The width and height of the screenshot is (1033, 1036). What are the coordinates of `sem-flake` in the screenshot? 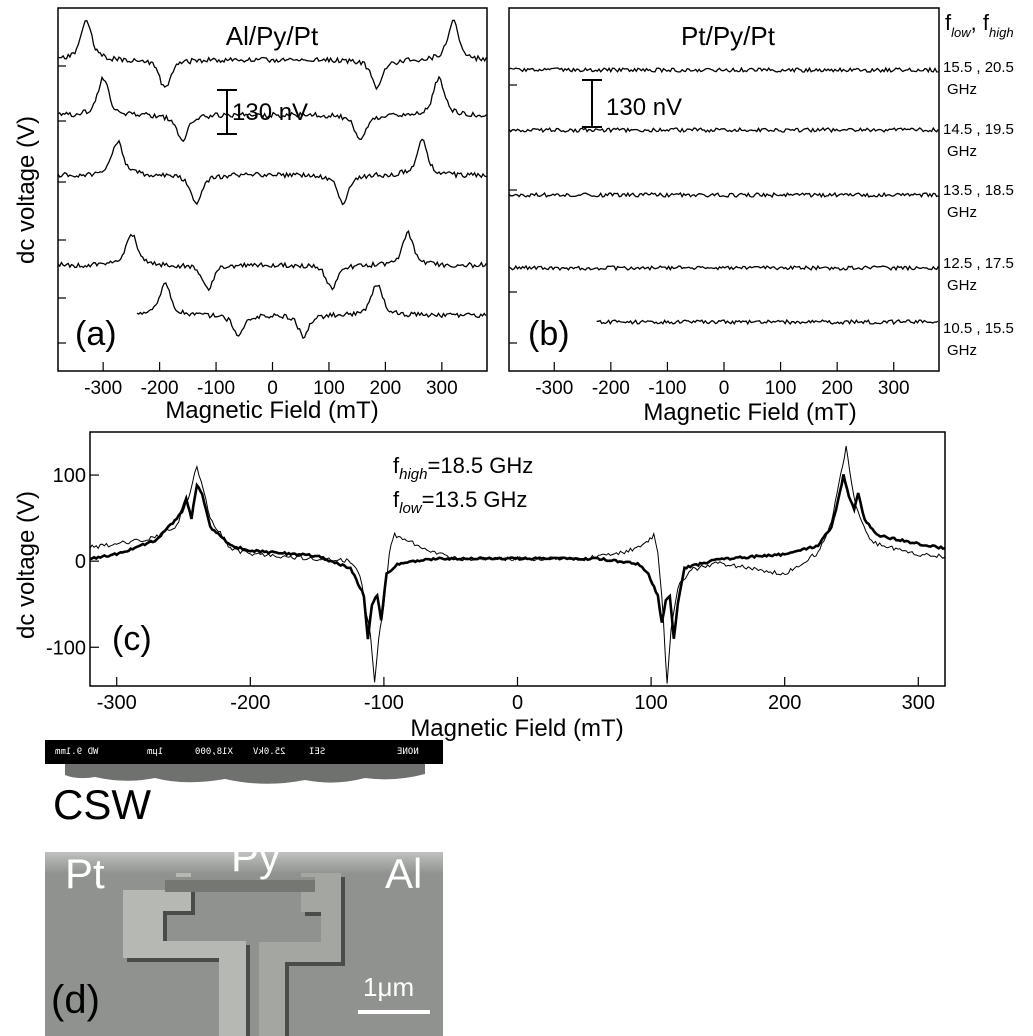 It's located at (245, 774).